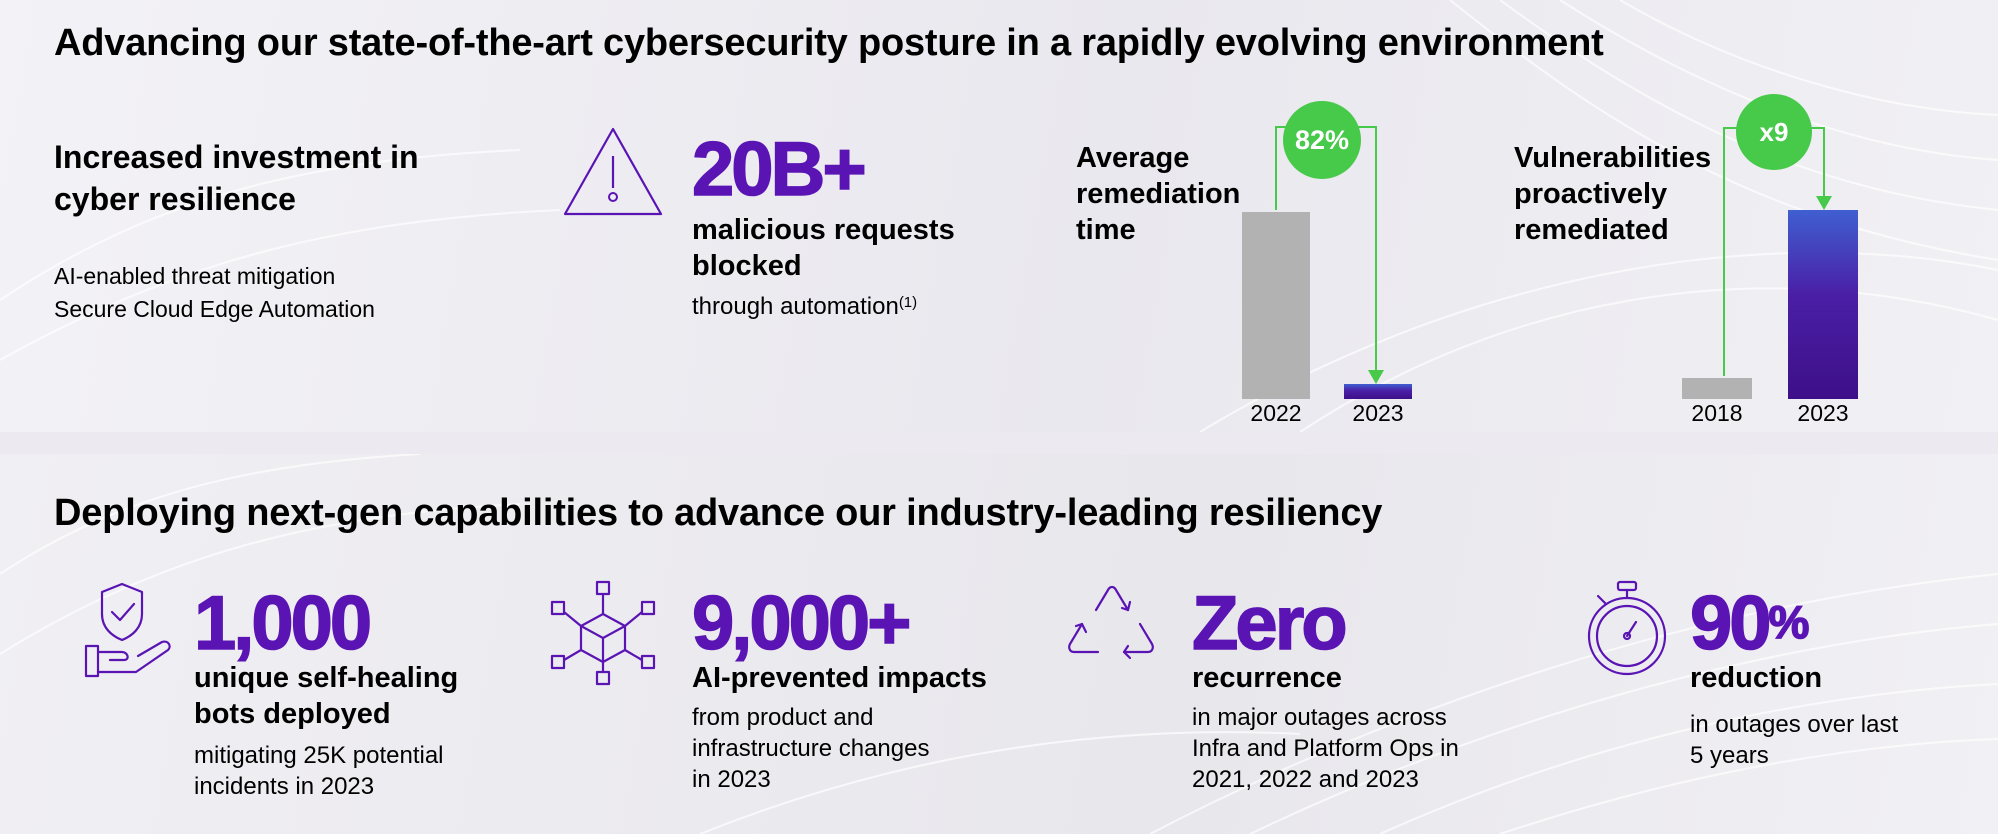 The image size is (1998, 834). Describe the element at coordinates (779, 169) in the screenshot. I see `malicious-requests-value: 20B+` at that location.